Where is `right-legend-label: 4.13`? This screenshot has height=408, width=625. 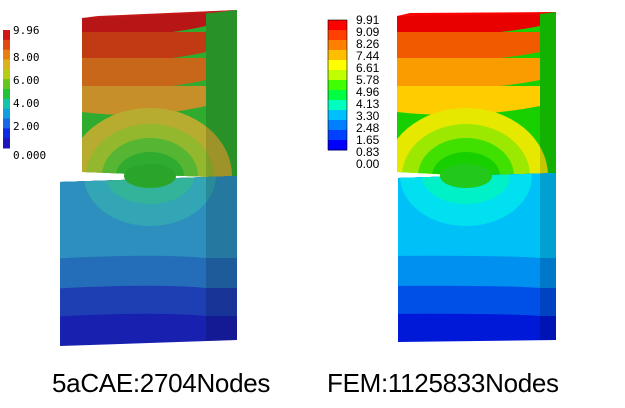 right-legend-label: 4.13 is located at coordinates (368, 104).